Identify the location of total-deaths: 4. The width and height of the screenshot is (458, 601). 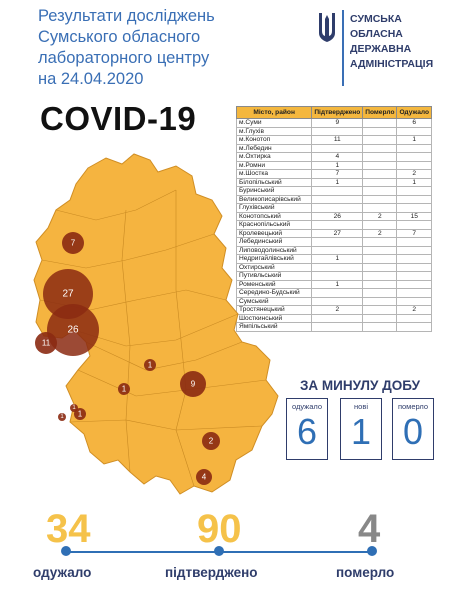
(369, 529).